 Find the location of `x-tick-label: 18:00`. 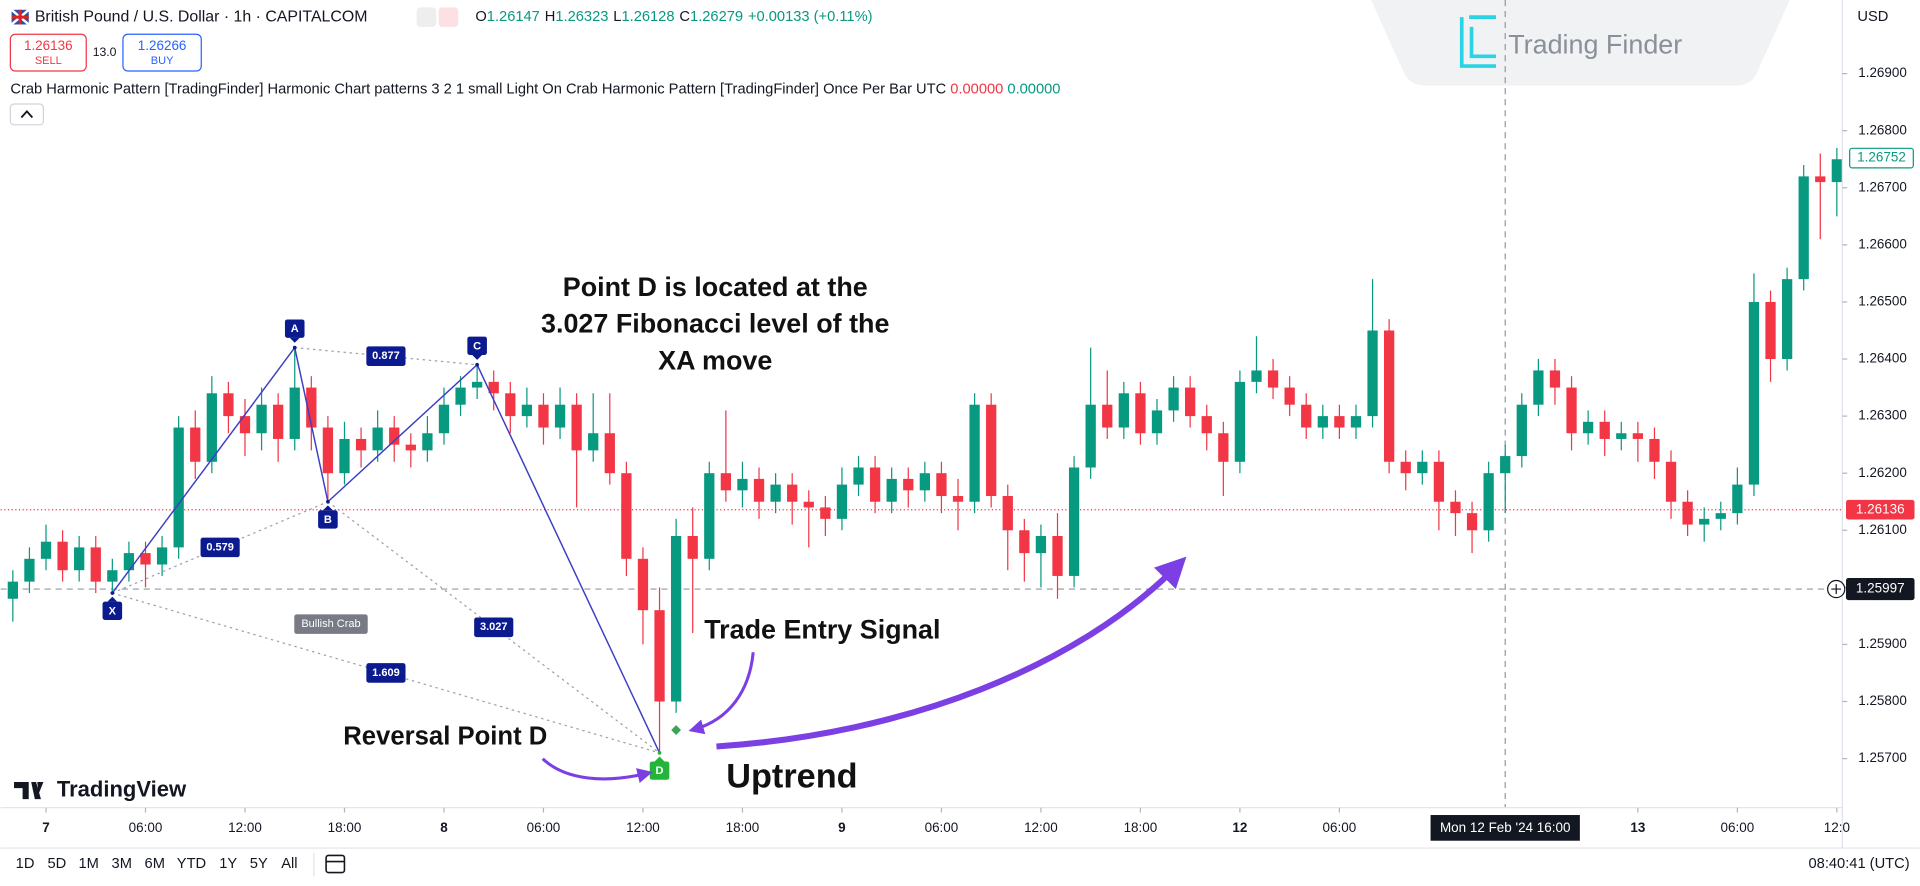

x-tick-label: 18:00 is located at coordinates (743, 827).